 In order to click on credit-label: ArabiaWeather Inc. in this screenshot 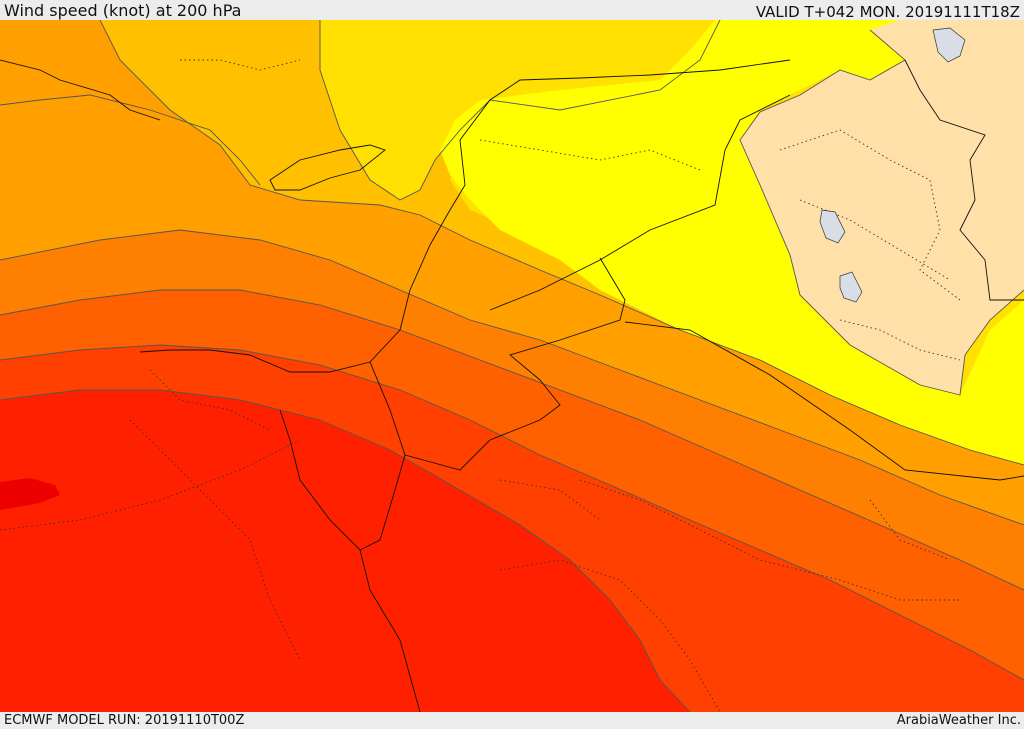, I will do `click(958, 720)`.